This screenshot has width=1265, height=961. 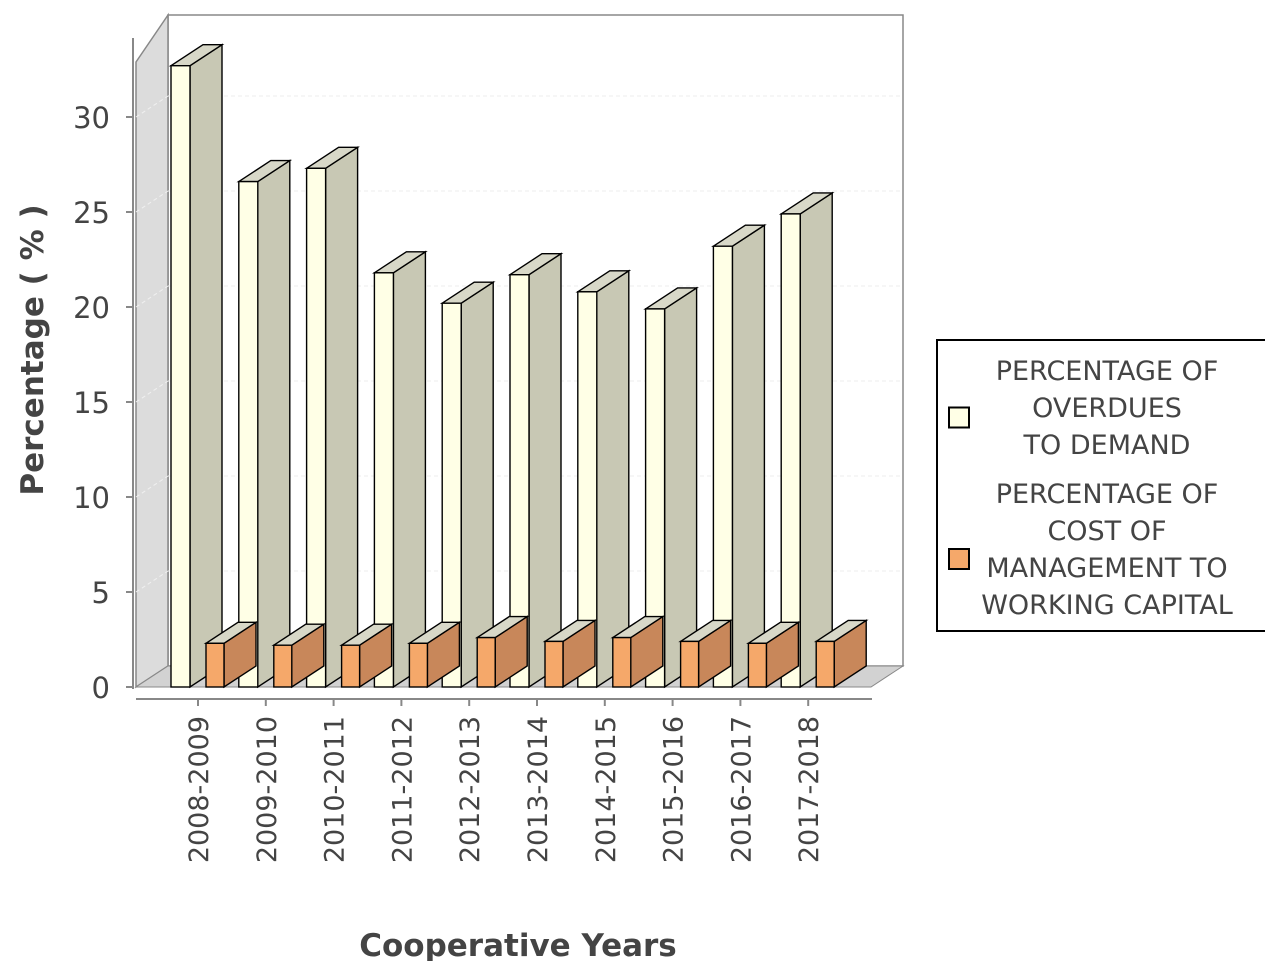 What do you see at coordinates (101, 593) in the screenshot?
I see `y-tick-label: 5` at bounding box center [101, 593].